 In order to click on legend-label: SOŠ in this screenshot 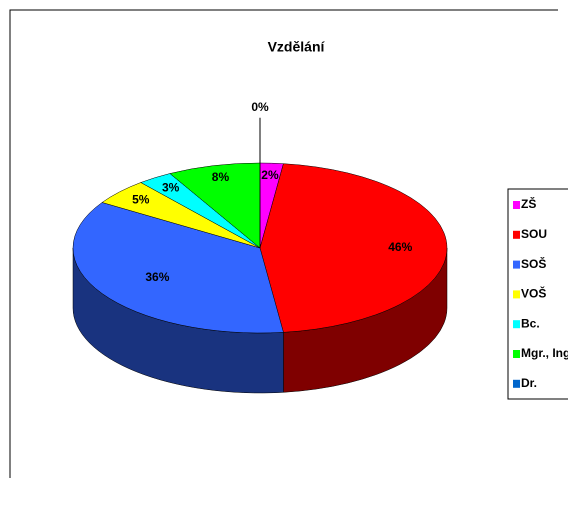, I will do `click(533, 263)`.